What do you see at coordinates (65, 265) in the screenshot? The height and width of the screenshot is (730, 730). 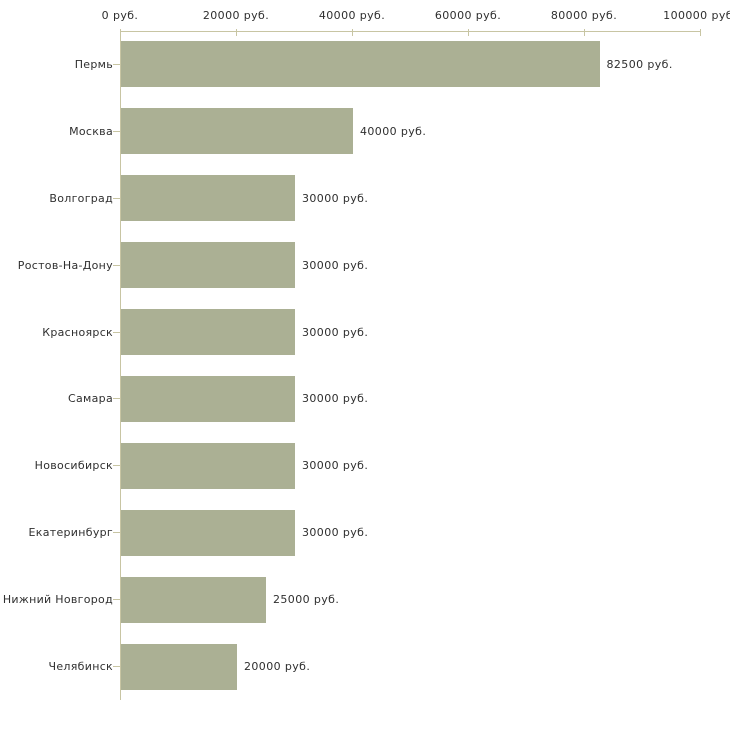 I see `category-label: Ростов-На-Дону` at bounding box center [65, 265].